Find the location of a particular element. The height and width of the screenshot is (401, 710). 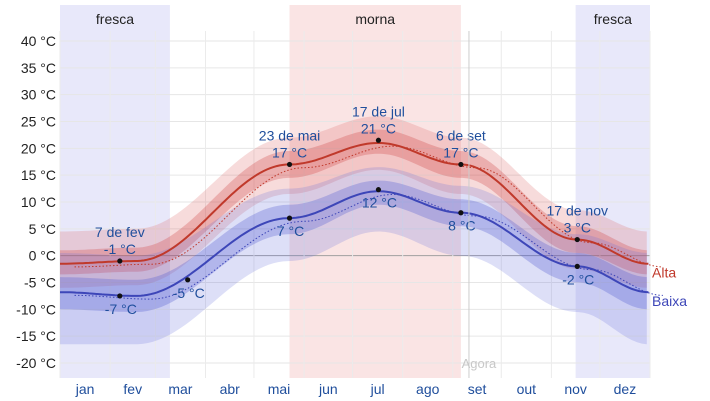

x-tick-jan: jan is located at coordinates (85, 389).